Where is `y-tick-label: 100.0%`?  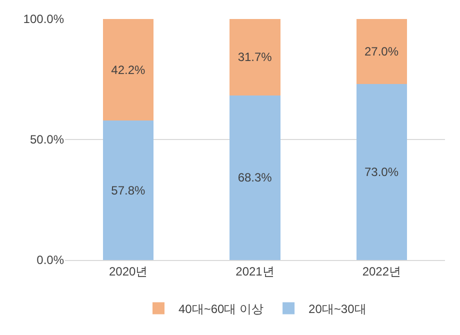
y-tick-label: 100.0% is located at coordinates (43, 19).